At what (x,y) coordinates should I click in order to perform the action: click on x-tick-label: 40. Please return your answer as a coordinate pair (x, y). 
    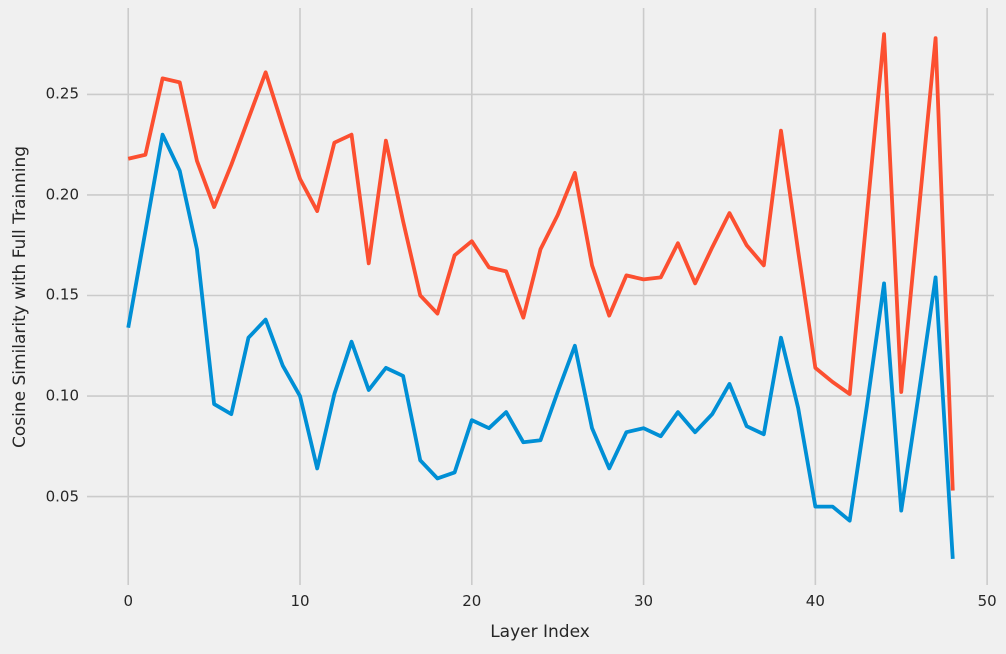
    Looking at the image, I should click on (815, 601).